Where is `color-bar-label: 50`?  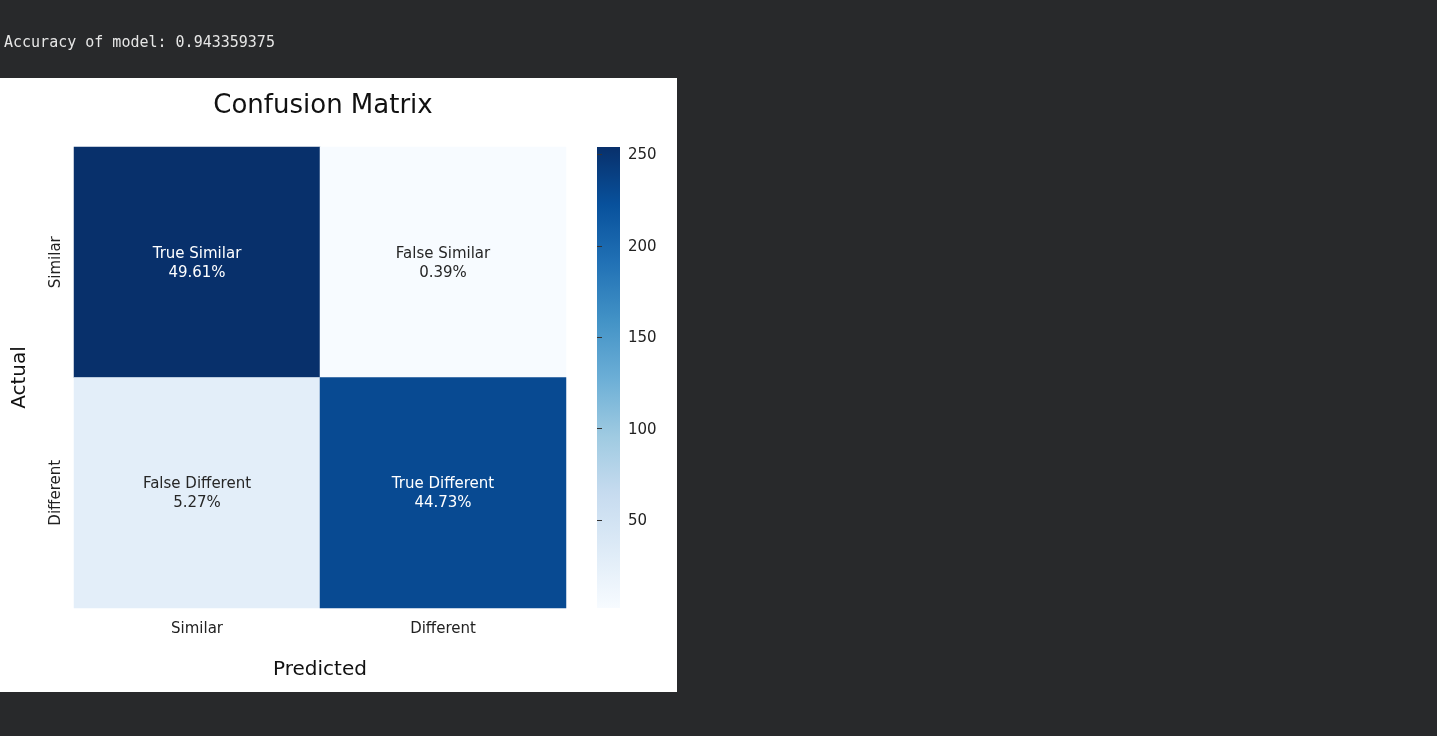 color-bar-label: 50 is located at coordinates (638, 520).